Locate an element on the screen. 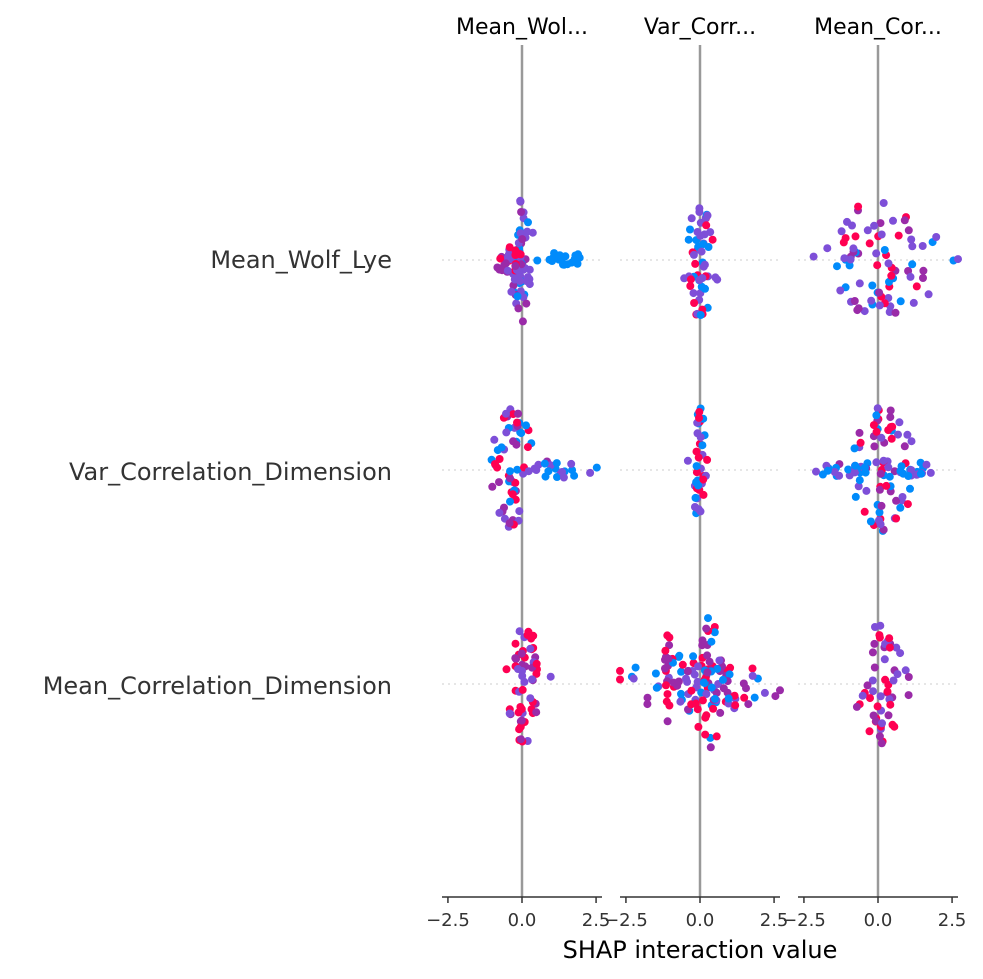 The image size is (983, 979). row-label-2: Mean_Correlation_Dimension is located at coordinates (217, 686).